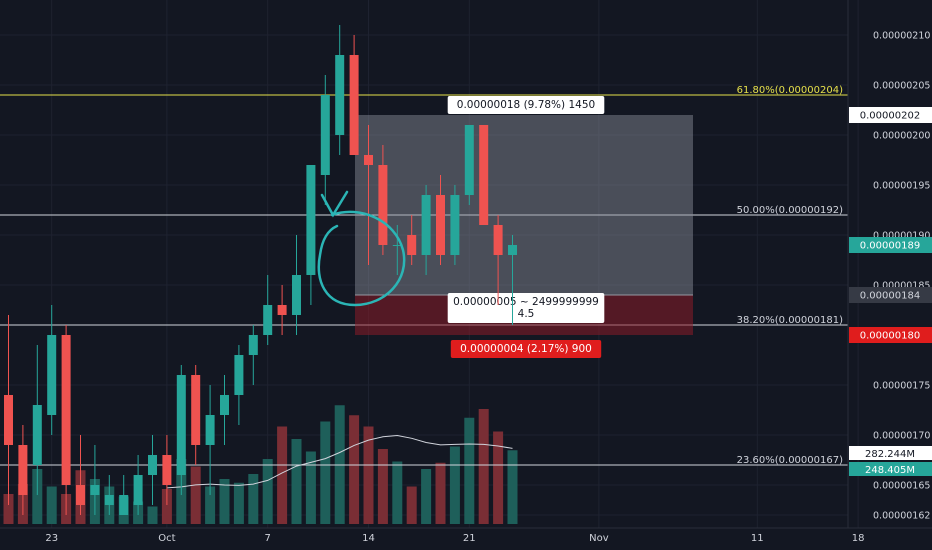  Describe the element at coordinates (790, 320) in the screenshot. I see `fib-level-label: 38.20%(0.00000181)` at that location.